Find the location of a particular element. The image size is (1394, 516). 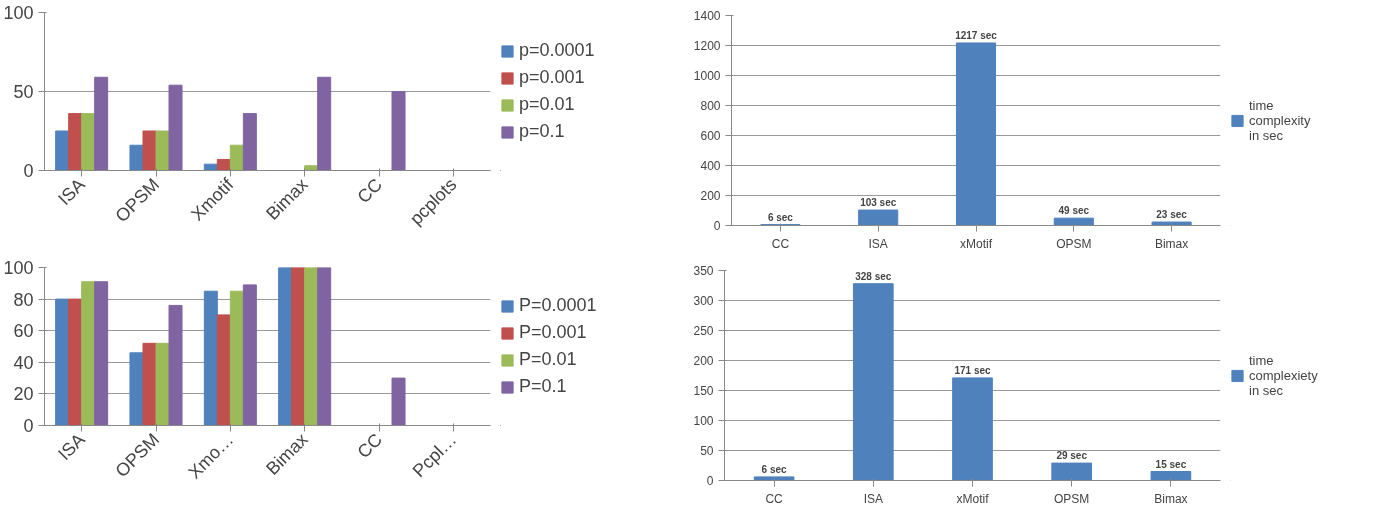

y-tick-label: 600 is located at coordinates (710, 136).